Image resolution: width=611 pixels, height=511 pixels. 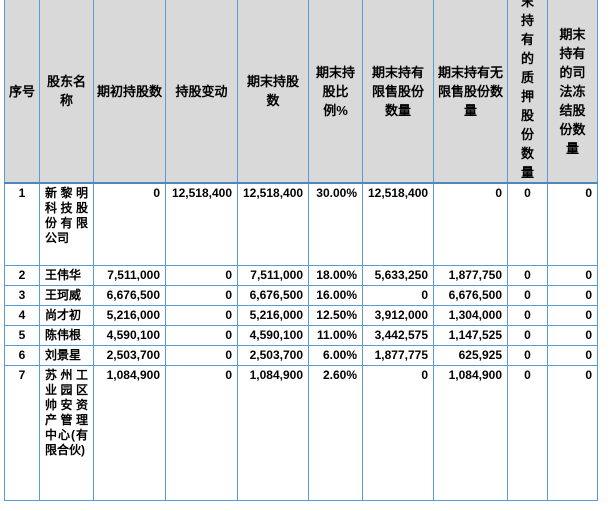 What do you see at coordinates (22, 224) in the screenshot?
I see `cell-serial: 1` at bounding box center [22, 224].